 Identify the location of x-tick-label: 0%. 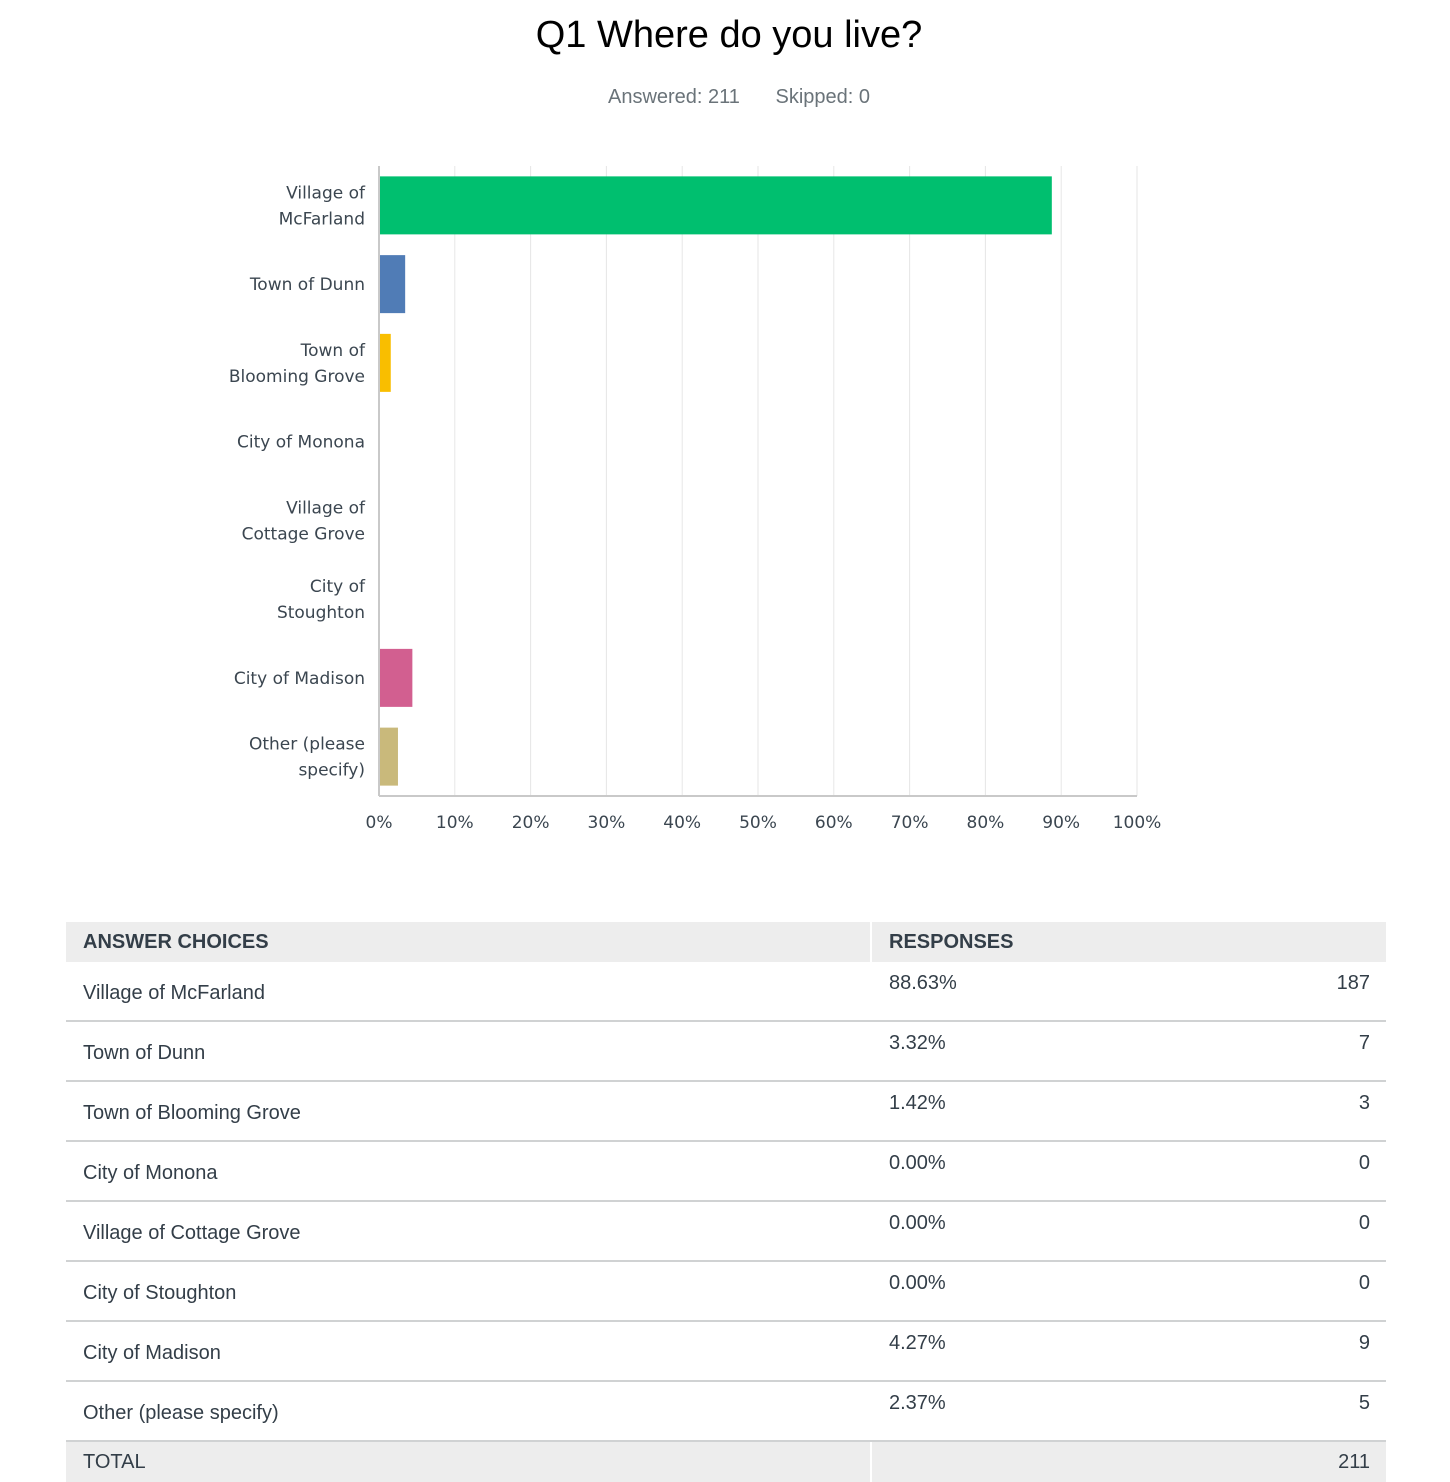
(379, 823).